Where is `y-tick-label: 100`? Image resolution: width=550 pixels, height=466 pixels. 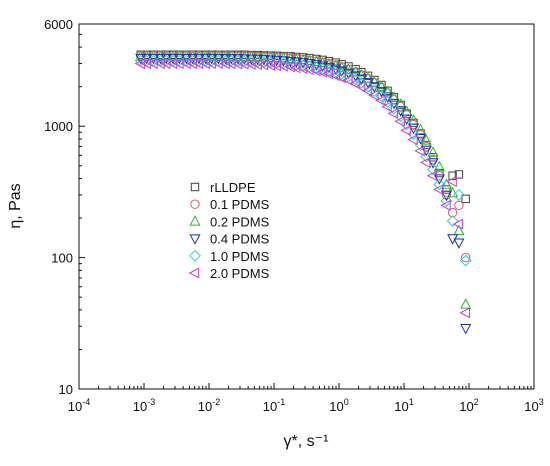 y-tick-label: 100 is located at coordinates (62, 258).